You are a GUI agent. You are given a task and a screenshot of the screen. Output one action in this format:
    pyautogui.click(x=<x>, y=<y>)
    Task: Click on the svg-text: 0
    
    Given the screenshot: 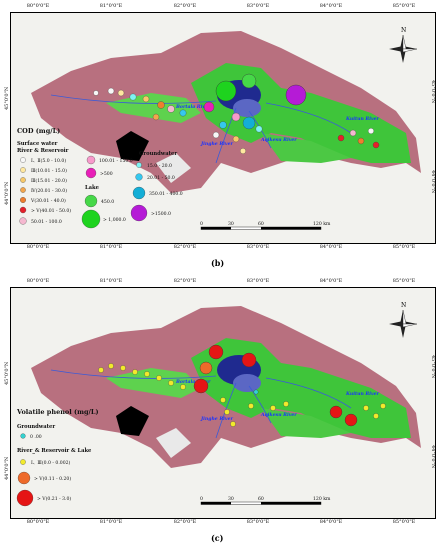 What is the action you would take?
    pyautogui.click(x=201, y=224)
    